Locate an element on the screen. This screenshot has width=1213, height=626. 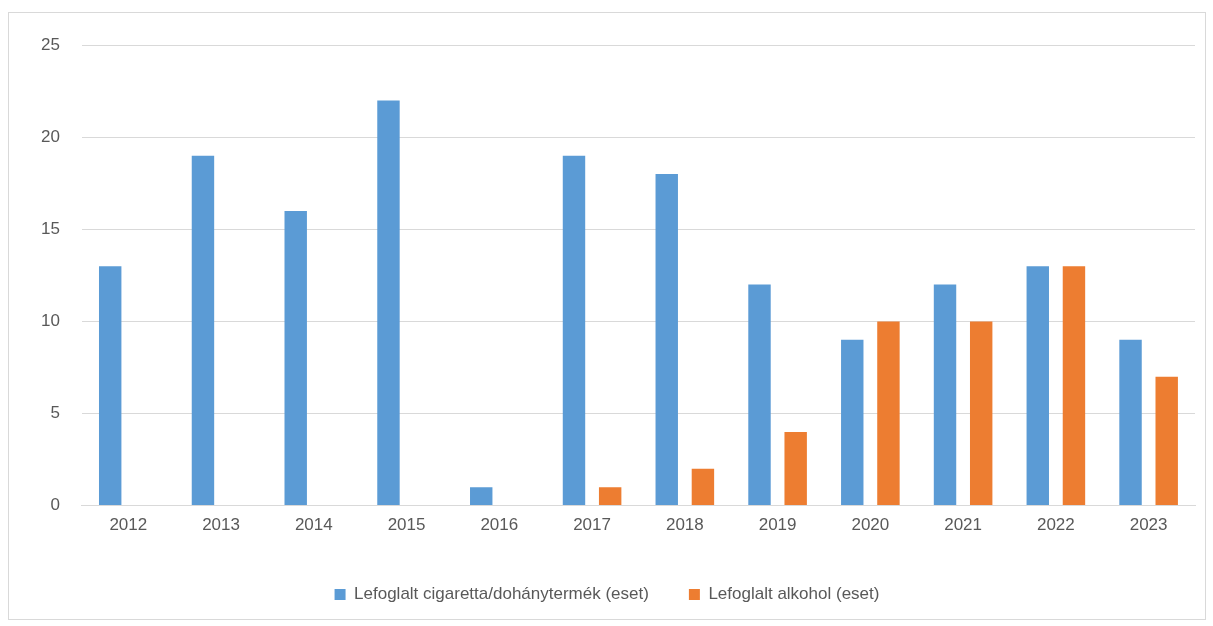
y-tick-label: 10 is located at coordinates (50, 321).